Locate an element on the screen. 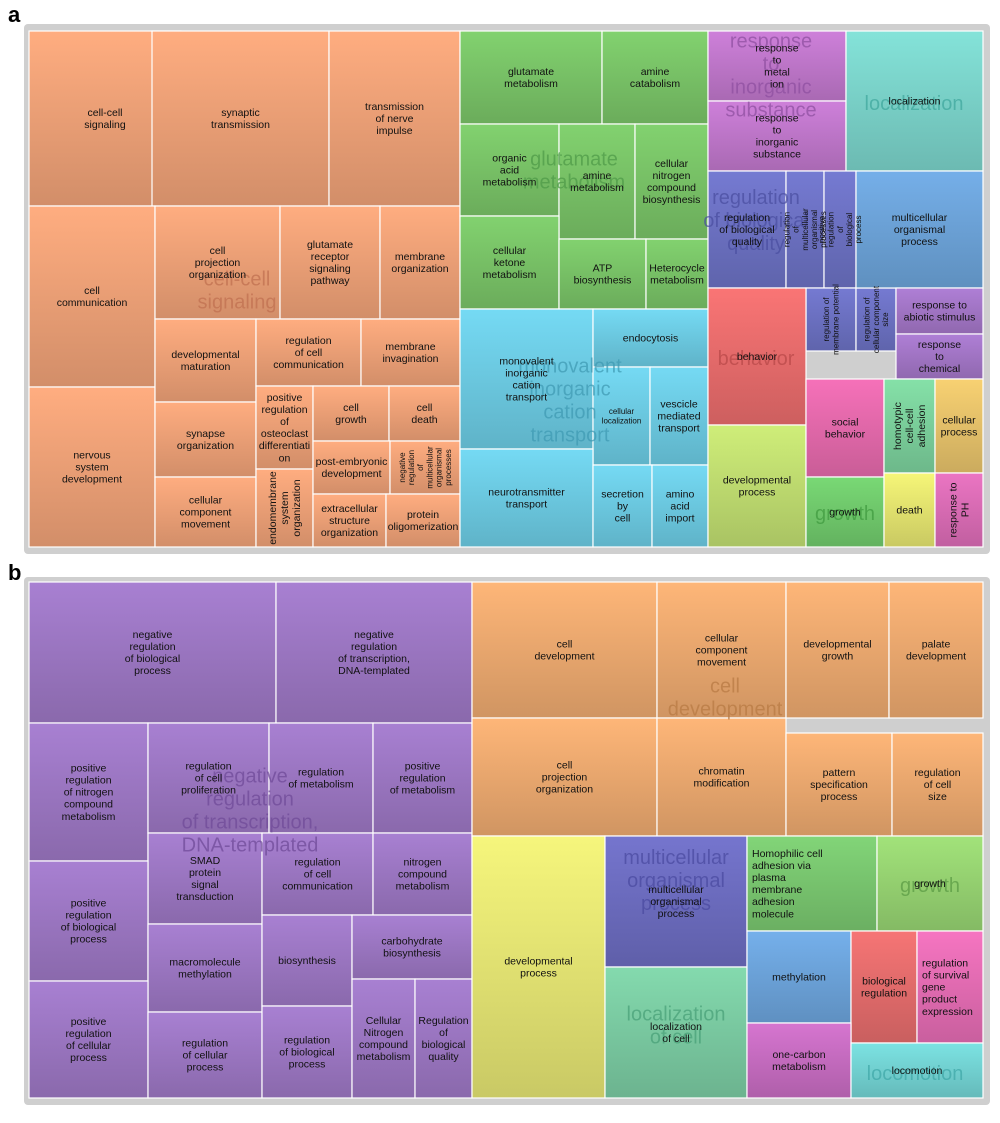  treemap-cell-a-c5 is located at coordinates (217, 262).